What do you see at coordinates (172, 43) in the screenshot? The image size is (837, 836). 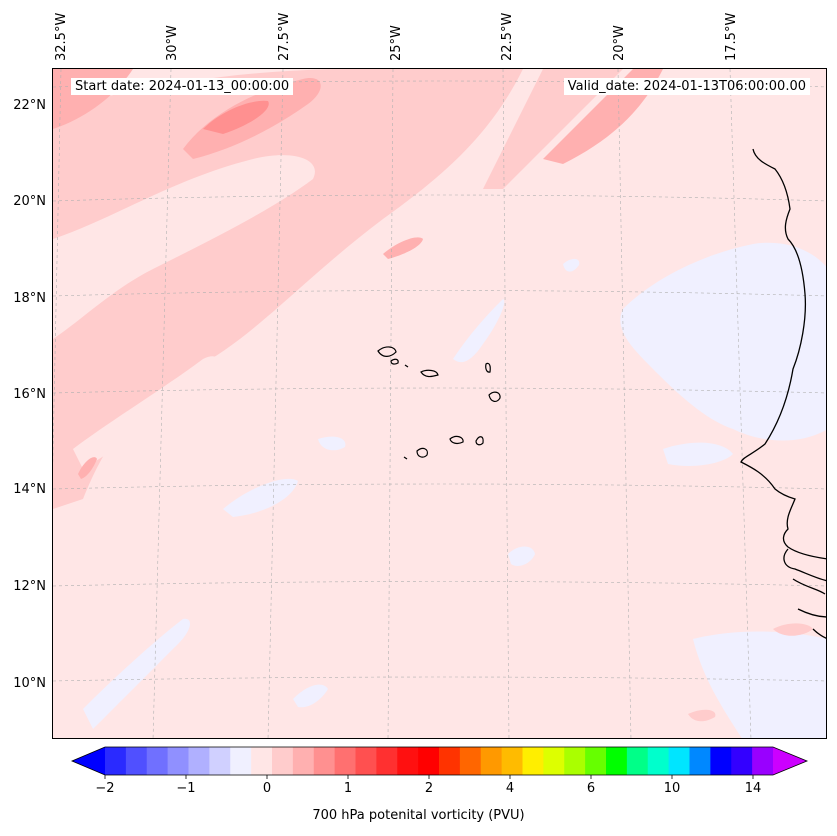 I see `lon-label: 30°W` at bounding box center [172, 43].